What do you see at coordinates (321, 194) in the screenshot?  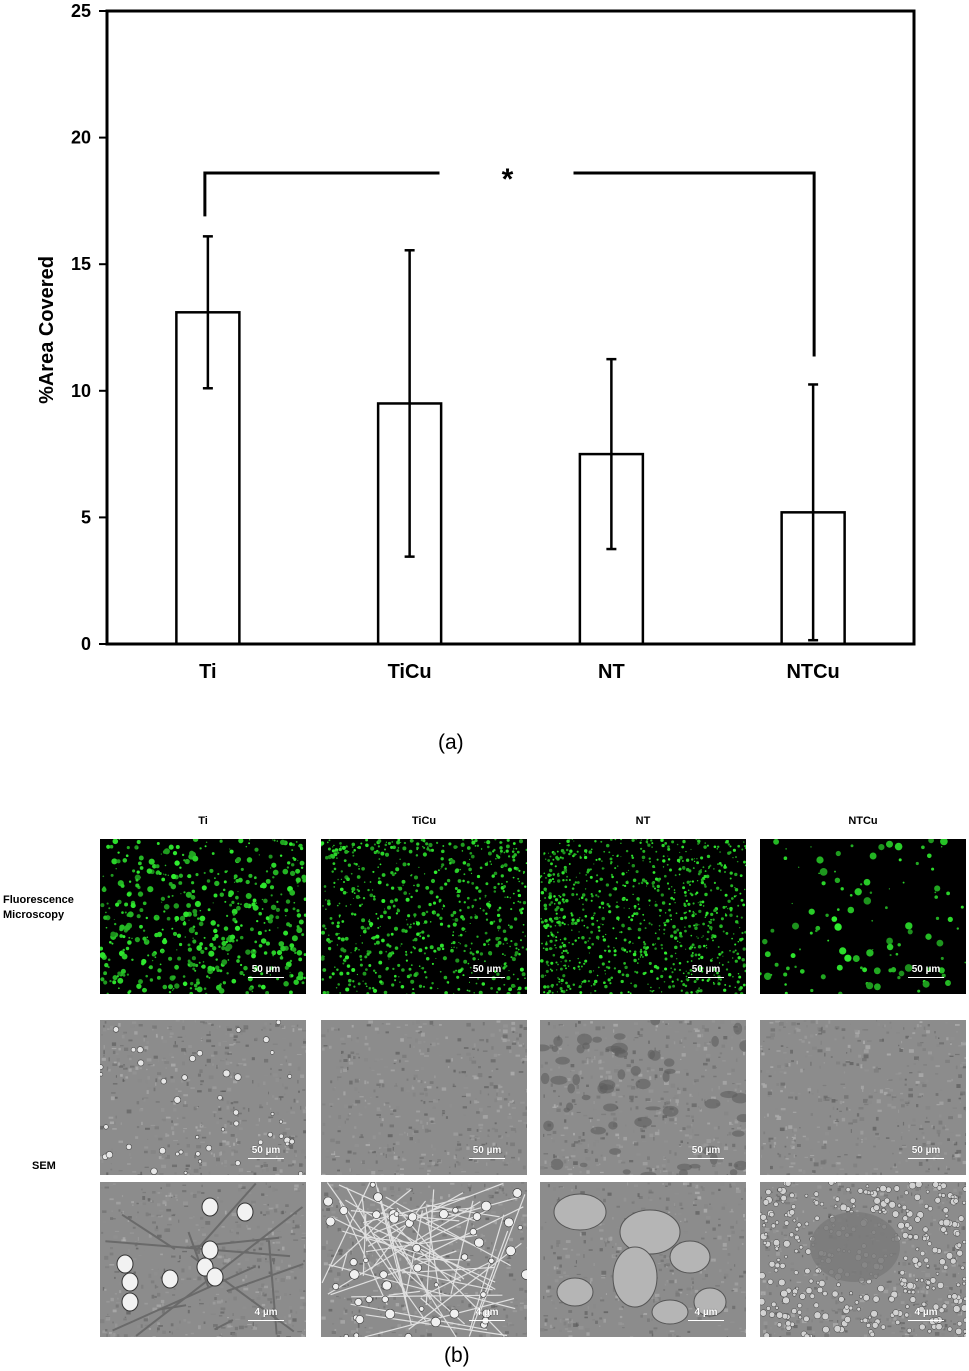 I see `bracket-left` at bounding box center [321, 194].